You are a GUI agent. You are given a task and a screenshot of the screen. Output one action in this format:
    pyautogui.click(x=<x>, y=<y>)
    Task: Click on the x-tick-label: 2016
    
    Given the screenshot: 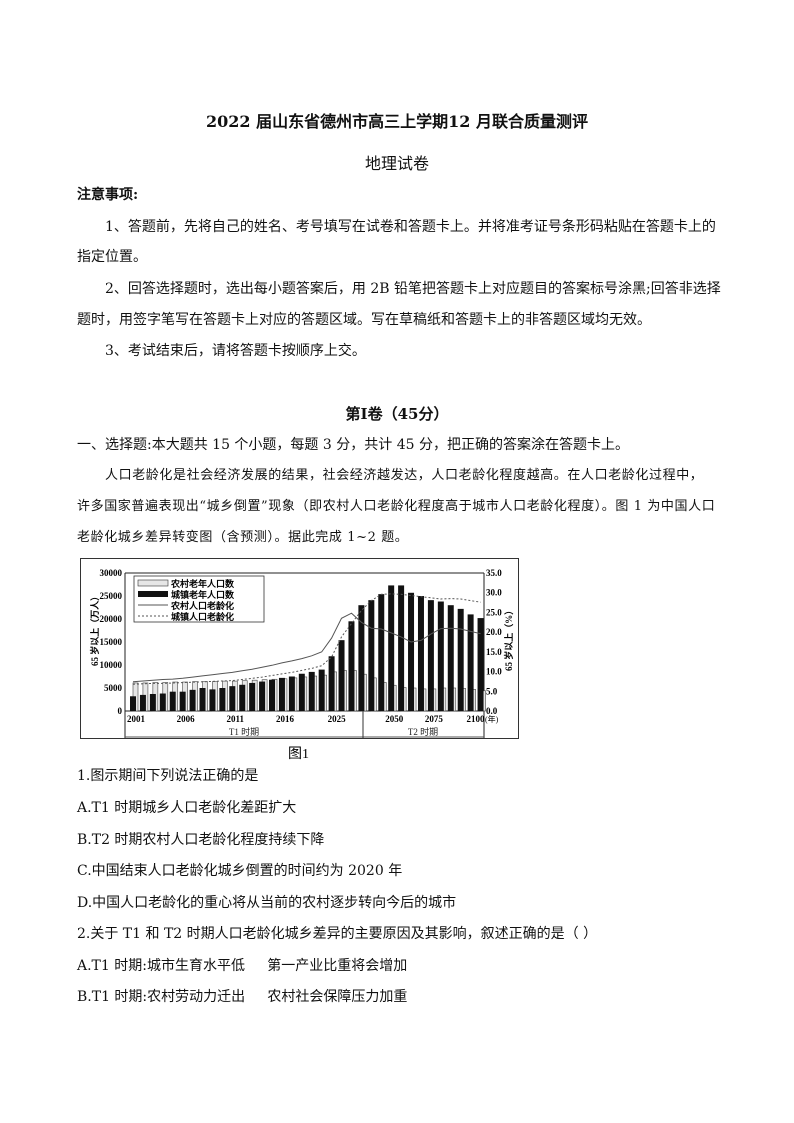 What is the action you would take?
    pyautogui.click(x=285, y=719)
    